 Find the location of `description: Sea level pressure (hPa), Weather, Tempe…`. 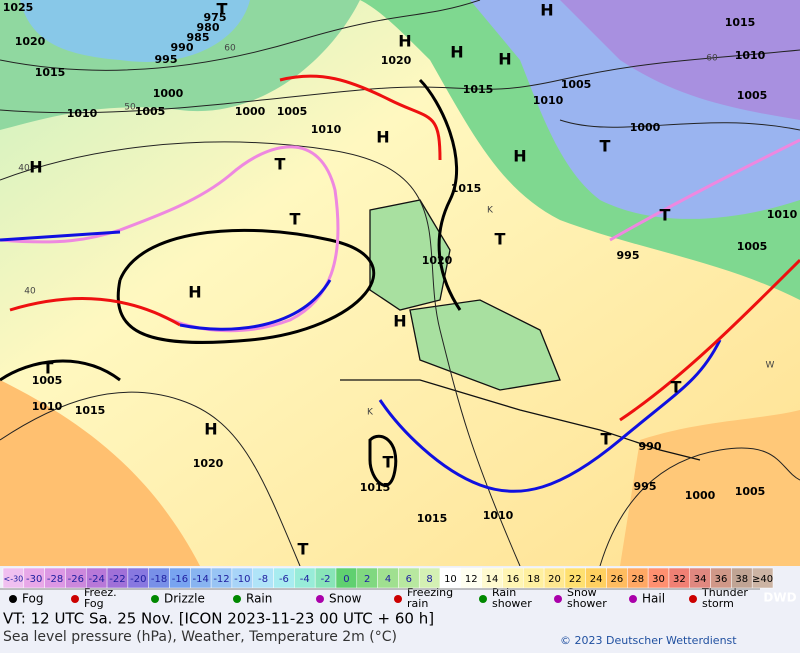

description: Sea level pressure (hPa), Weather, Tempe… is located at coordinates (200, 637).